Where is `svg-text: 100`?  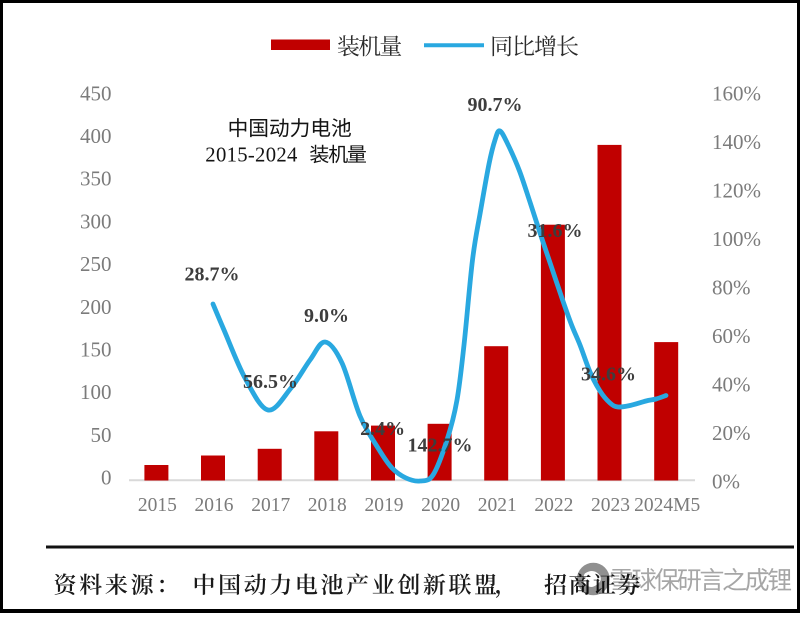
svg-text: 100 is located at coordinates (96, 392).